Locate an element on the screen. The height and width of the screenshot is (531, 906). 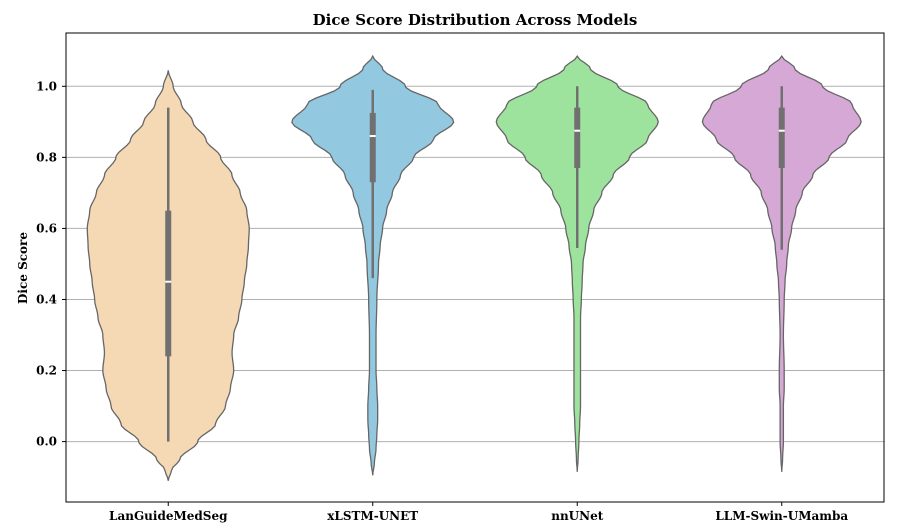
y-tick-label: 0.4 is located at coordinates (46, 299).